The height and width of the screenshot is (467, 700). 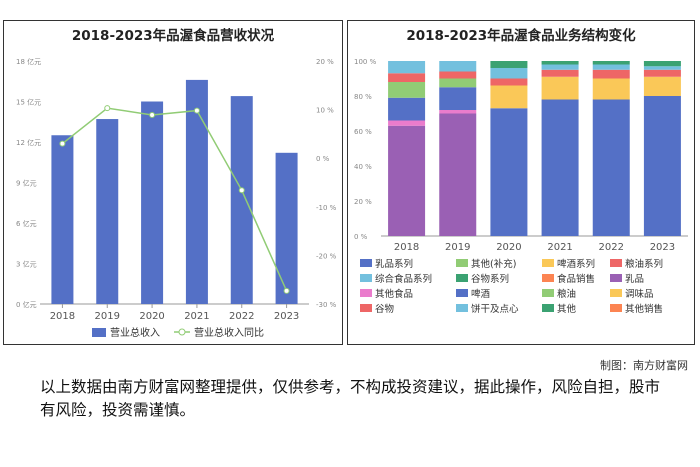 I want to click on revenue-chart-title: 2018-2023年品渥食品营收状况, so click(x=173, y=36).